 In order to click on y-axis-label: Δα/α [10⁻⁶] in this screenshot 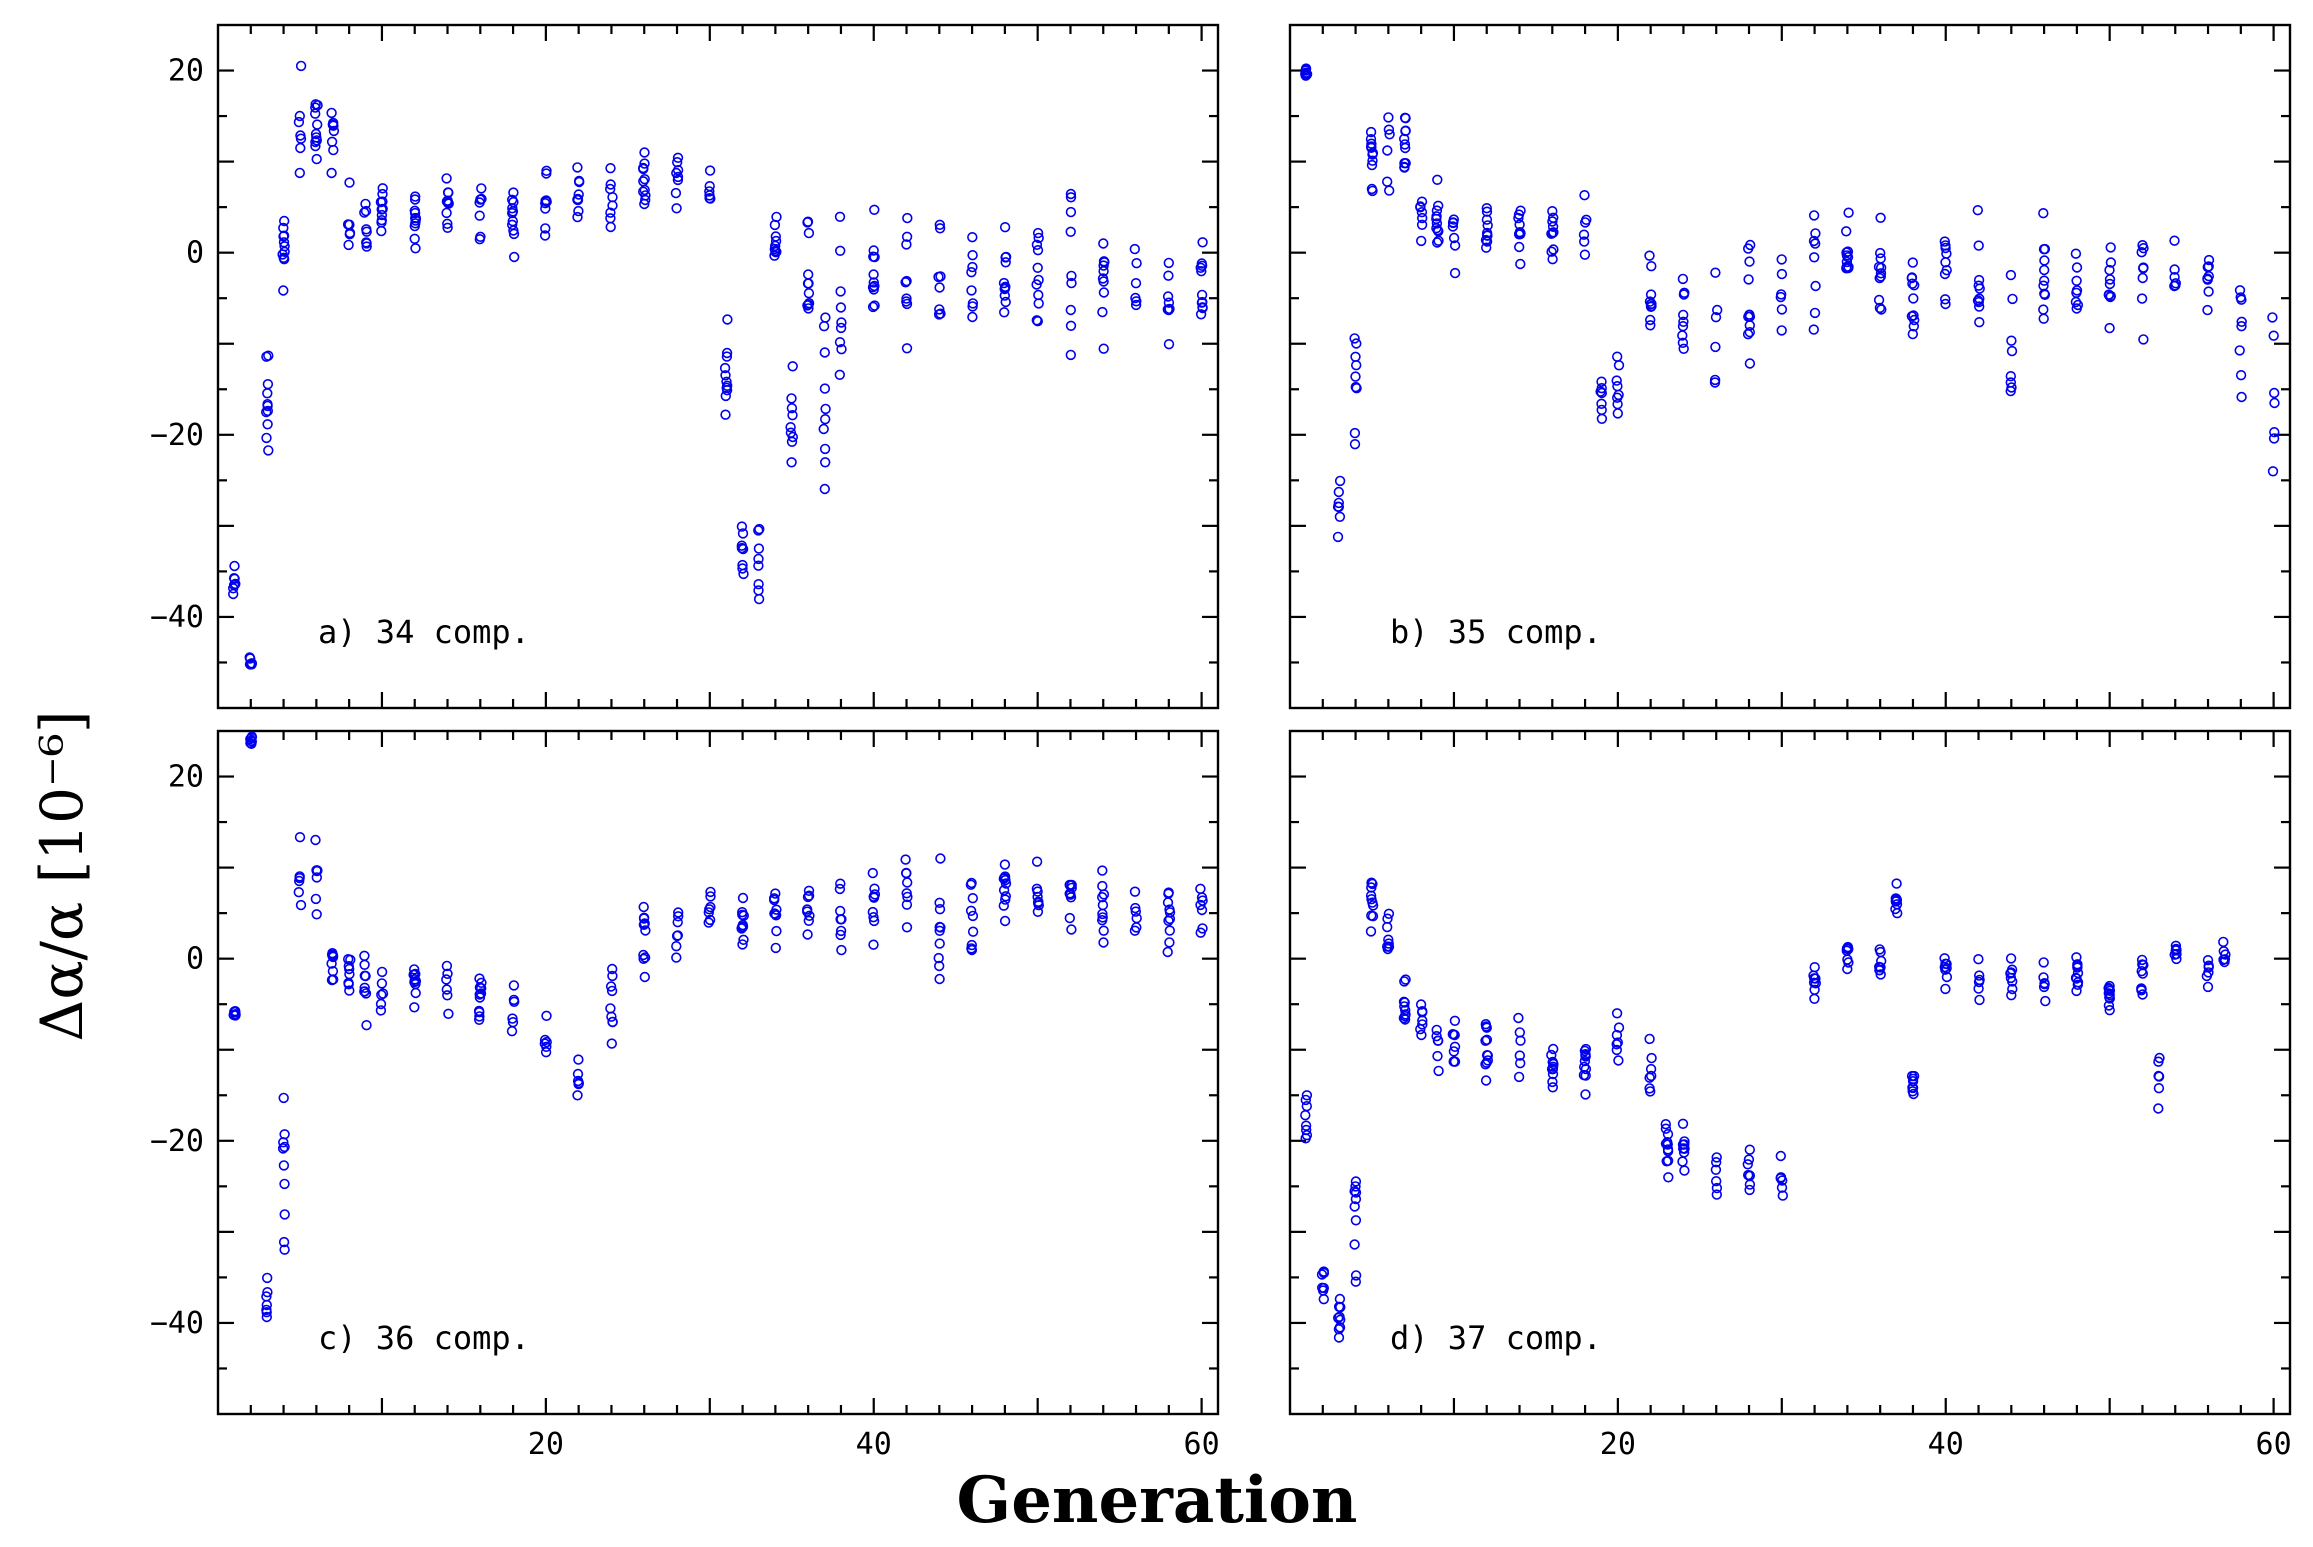, I will do `click(62, 875)`.